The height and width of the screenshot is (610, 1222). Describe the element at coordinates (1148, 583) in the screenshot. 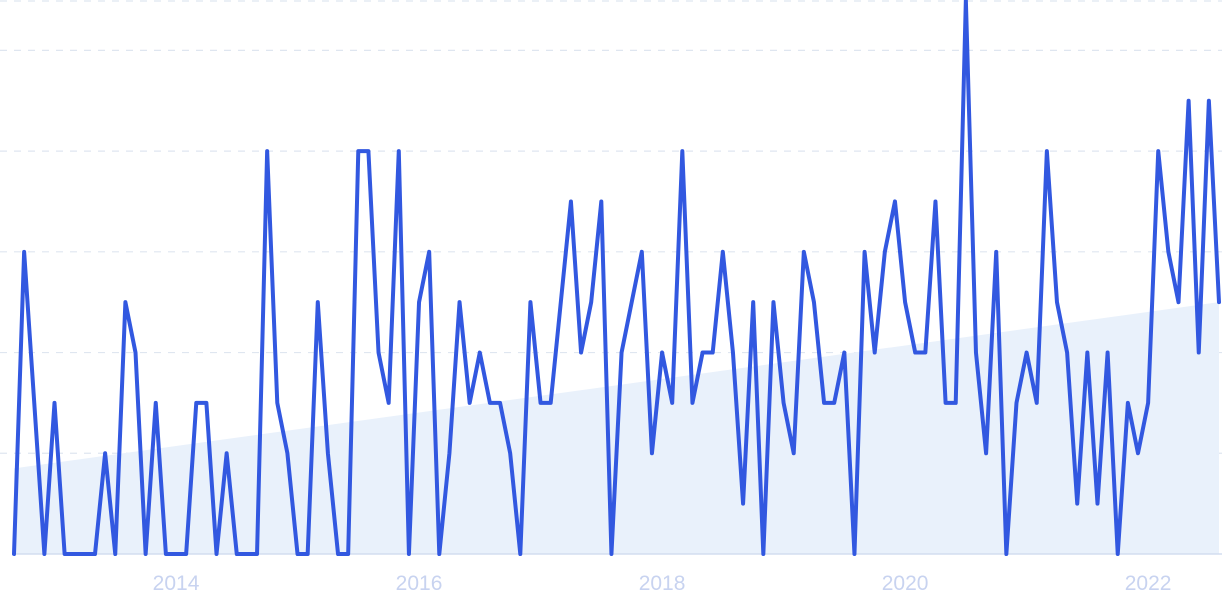

I see `x-tick-label: 2022` at that location.